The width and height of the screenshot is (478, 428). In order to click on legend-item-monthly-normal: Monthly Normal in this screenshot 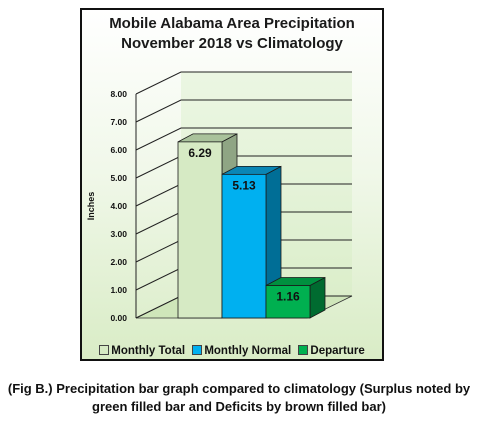, I will do `click(241, 351)`.